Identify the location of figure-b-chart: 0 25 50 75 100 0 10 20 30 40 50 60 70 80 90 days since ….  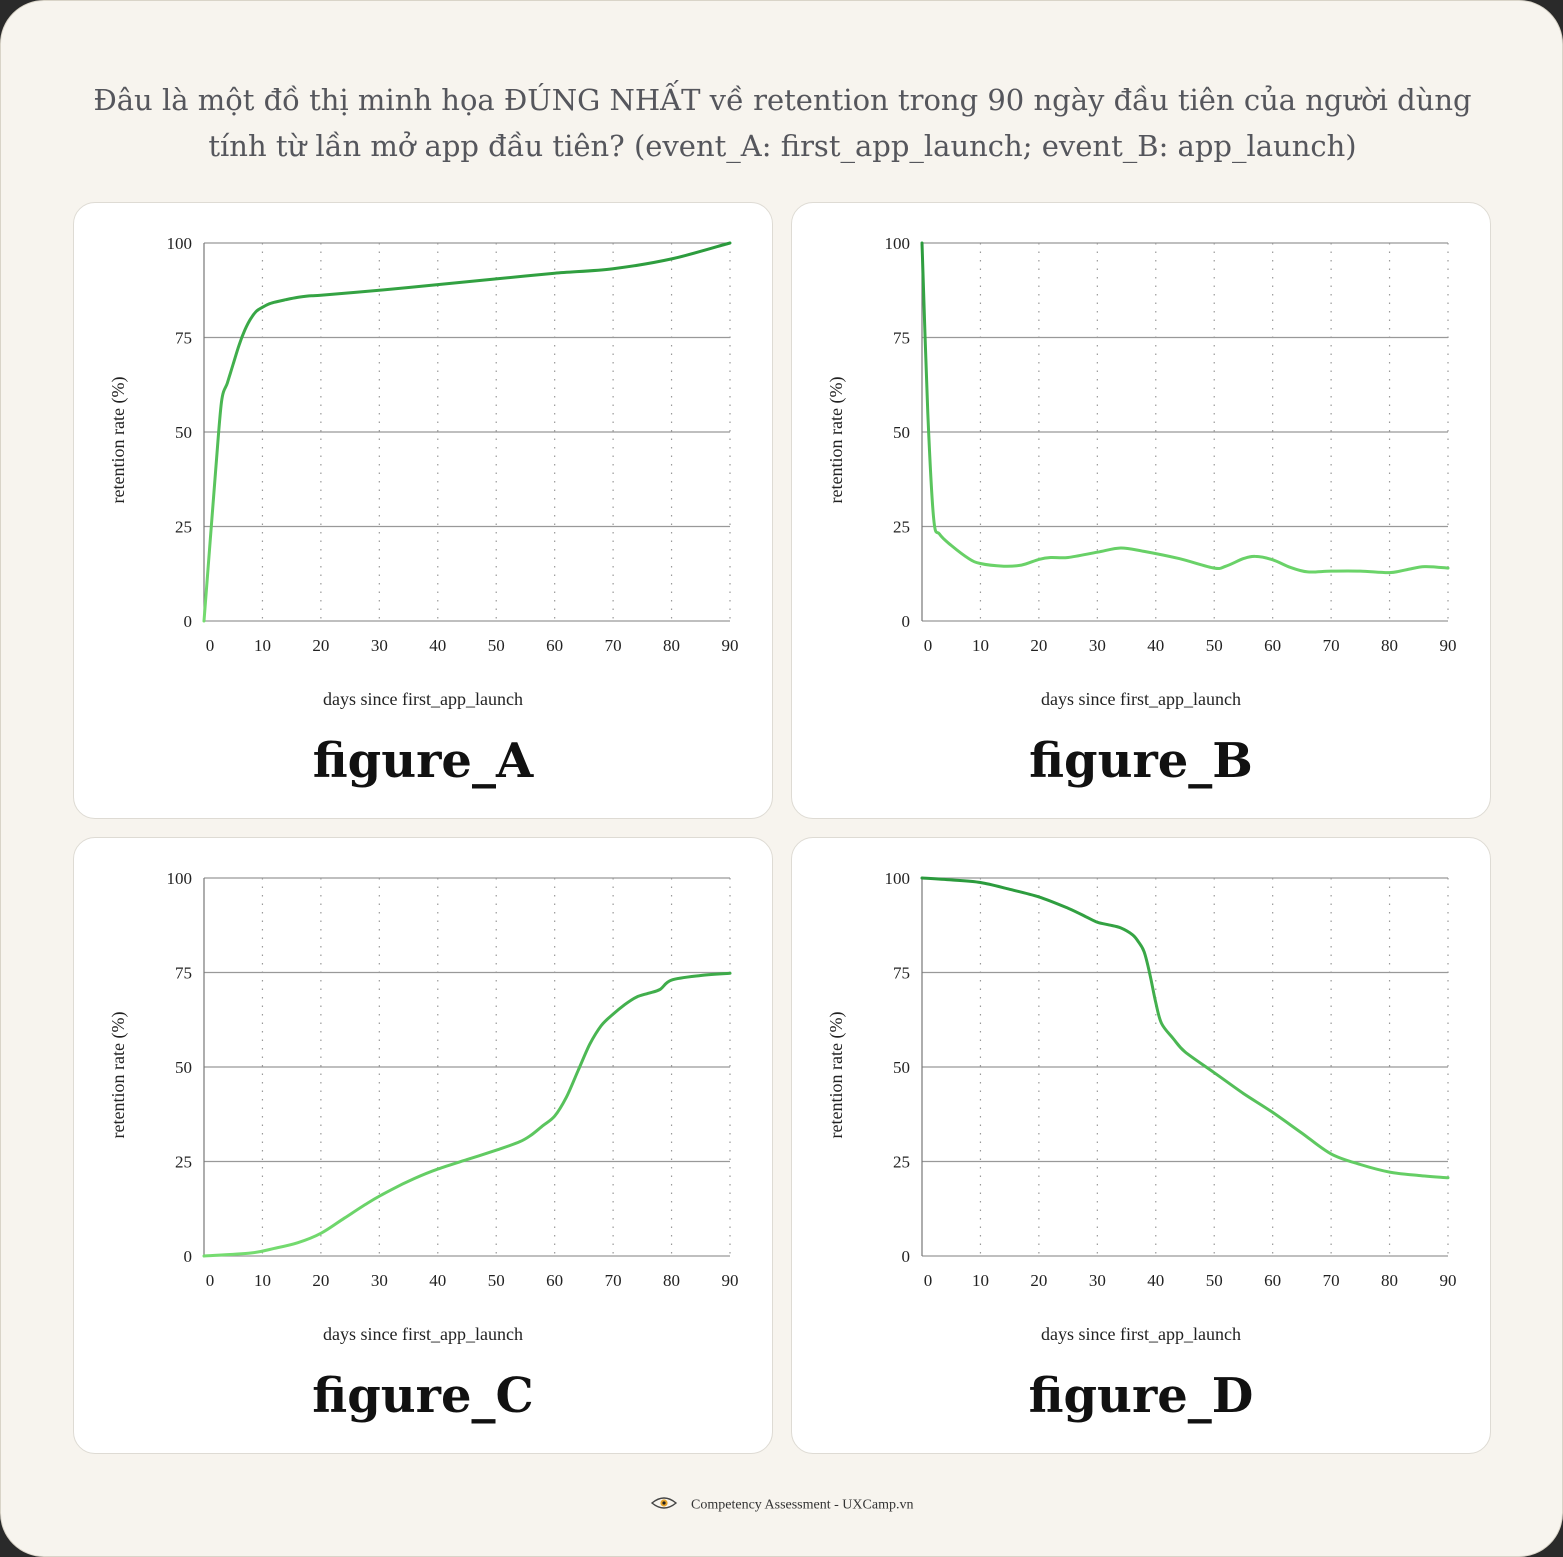
(1141, 471).